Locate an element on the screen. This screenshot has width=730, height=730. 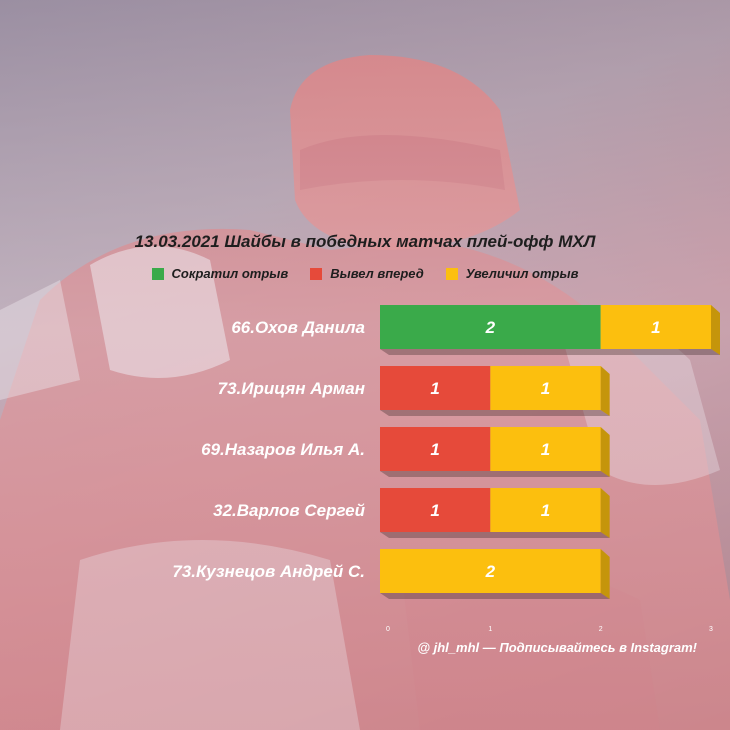
footer-credit: @ jhl_mhl — Подписывайтесь в Instagram! is located at coordinates (557, 647).